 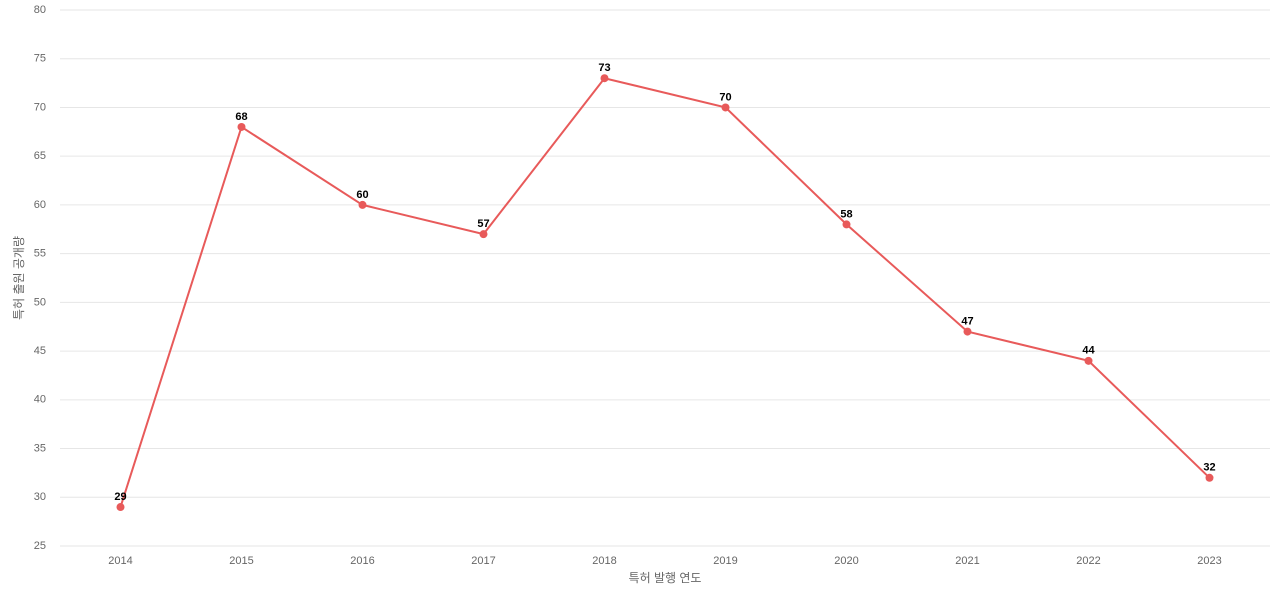 I want to click on x-tick-label: 2023, so click(x=1209, y=561).